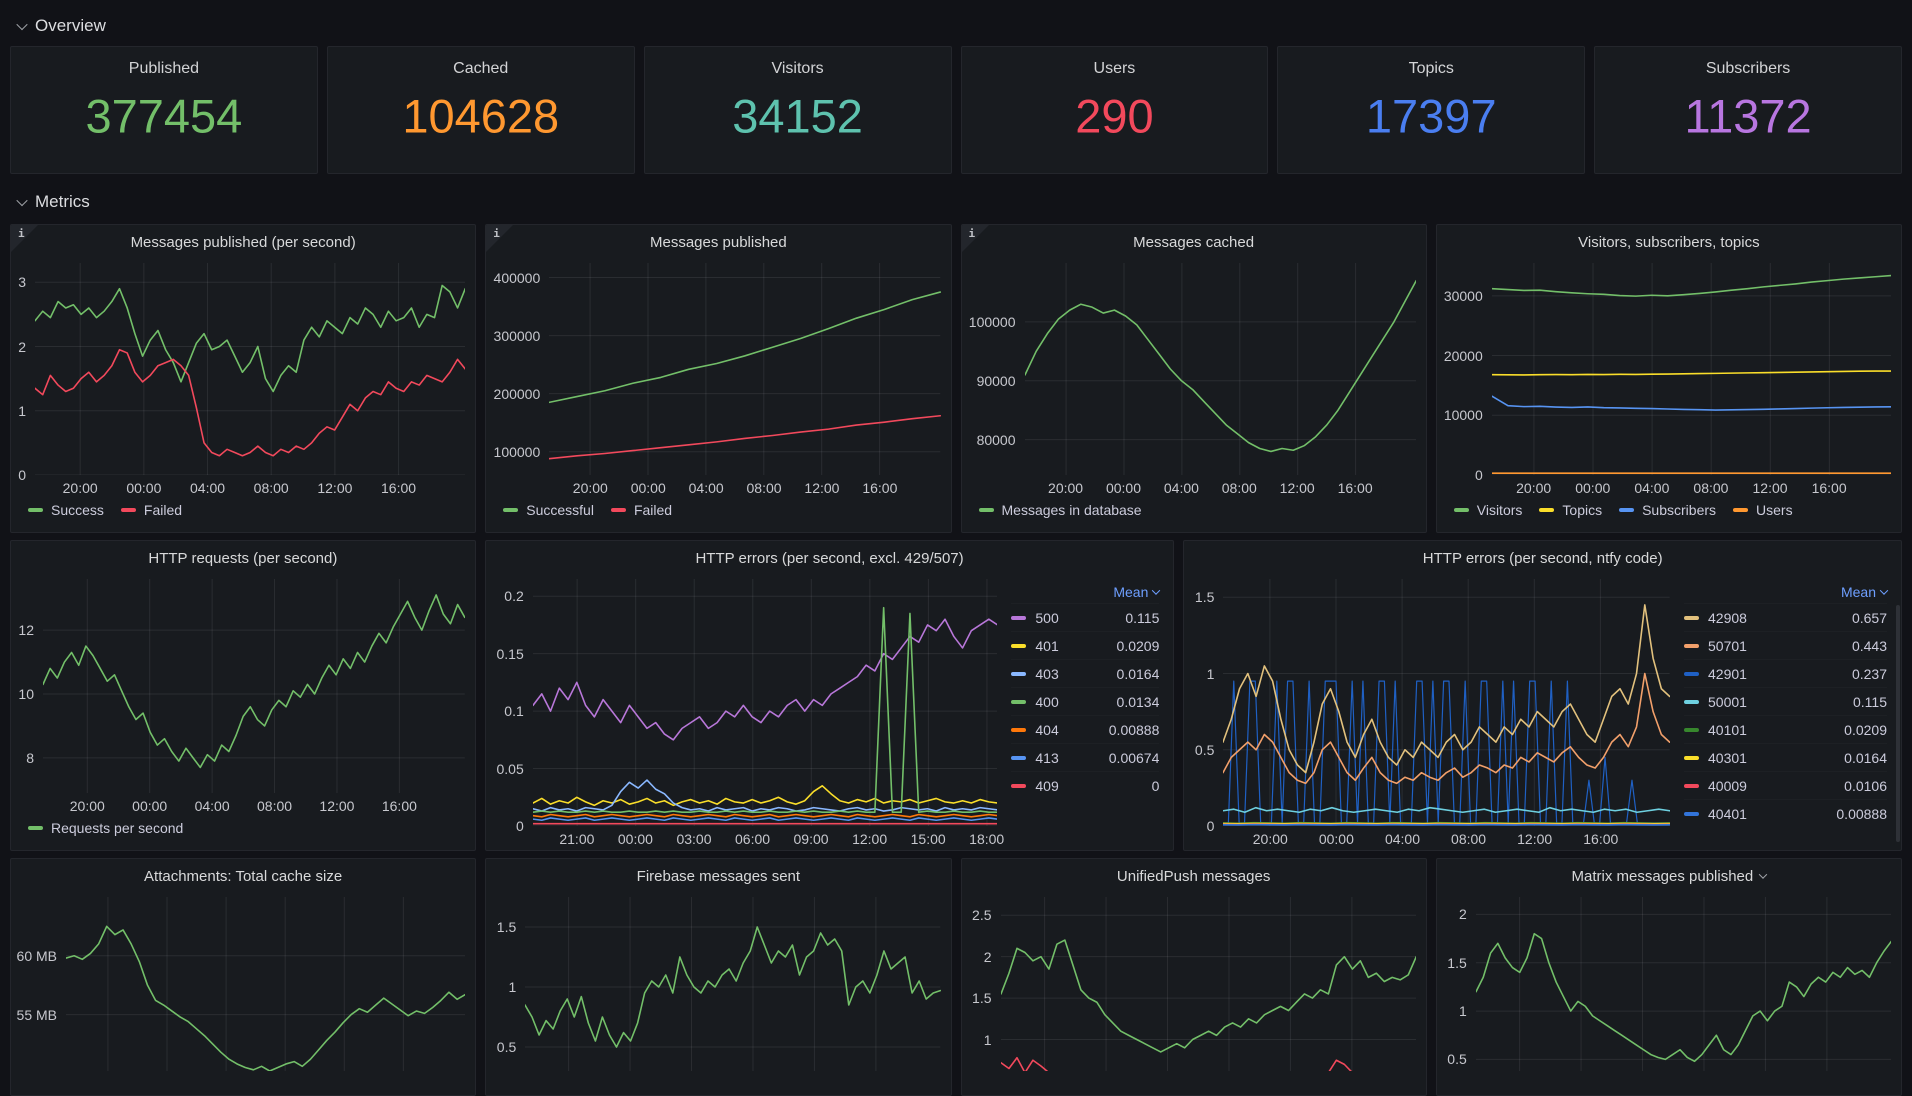 The width and height of the screenshot is (1912, 1096). I want to click on legend-item-successful: Successful, so click(548, 510).